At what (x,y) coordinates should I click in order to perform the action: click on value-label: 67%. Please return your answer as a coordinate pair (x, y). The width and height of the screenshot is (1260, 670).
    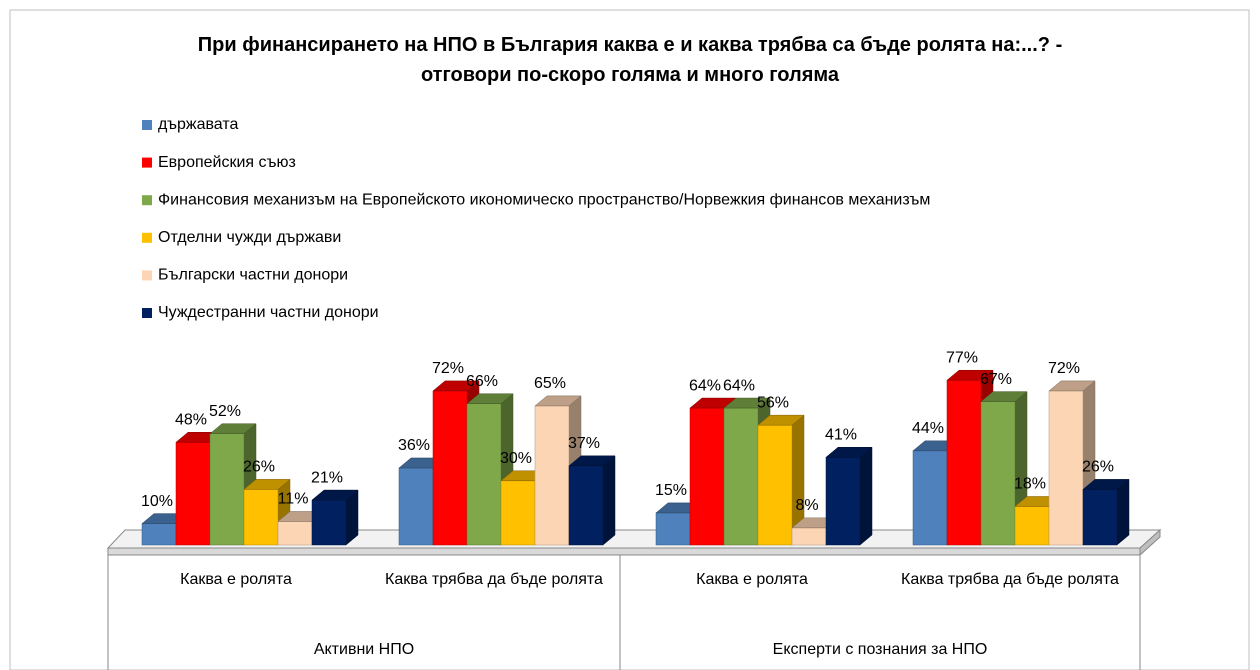
    Looking at the image, I should click on (996, 379).